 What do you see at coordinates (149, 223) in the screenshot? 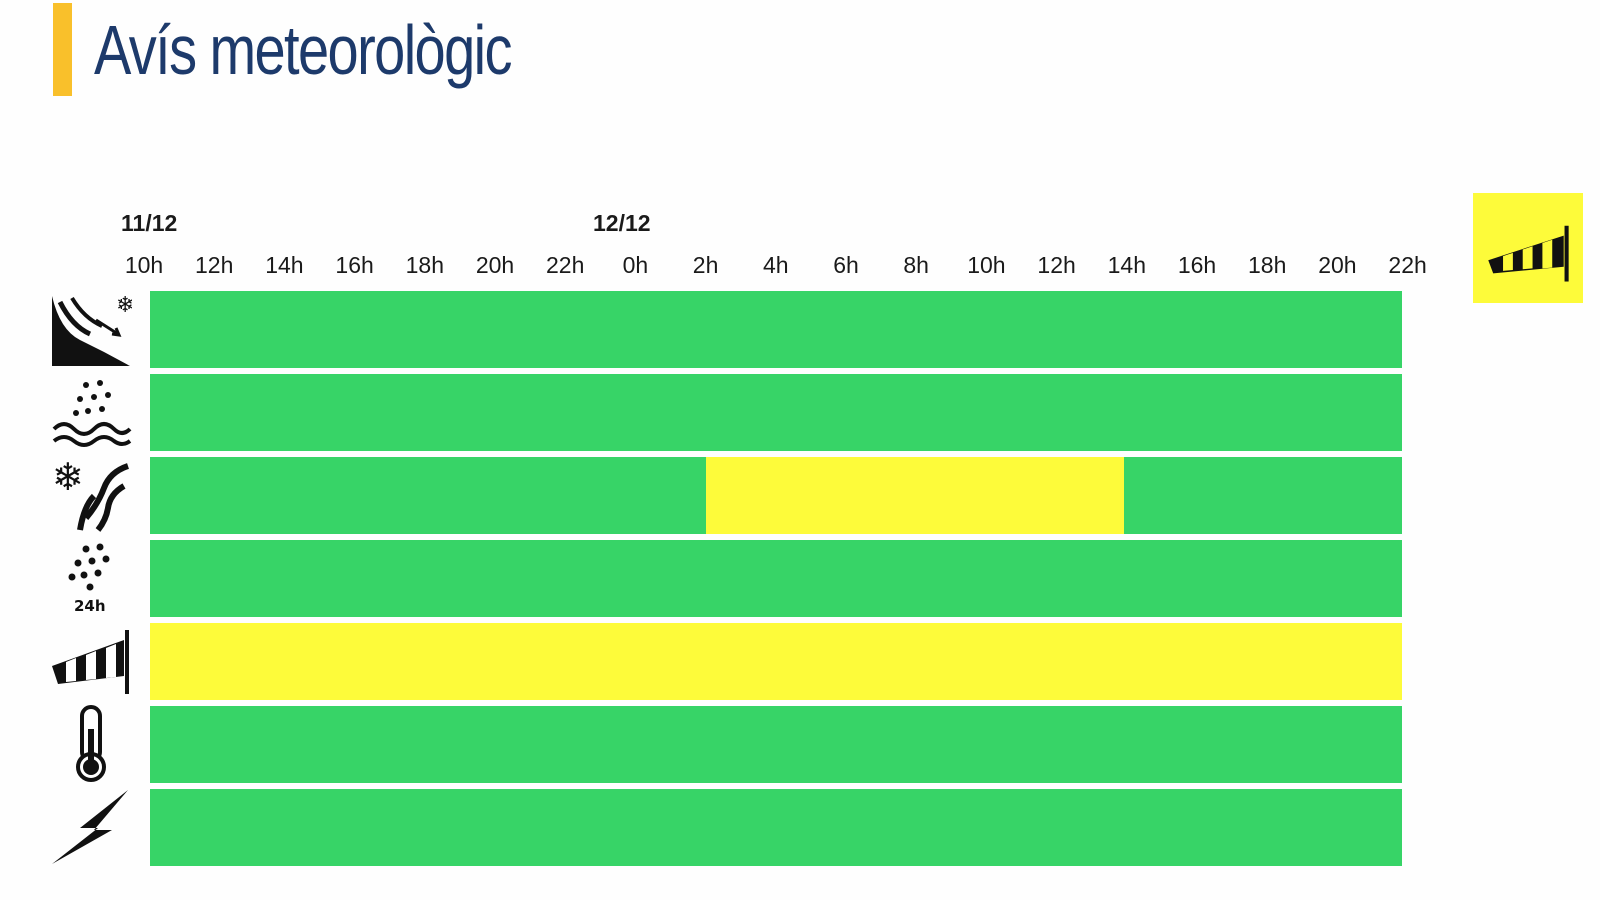
I see `date-label: 11/12` at bounding box center [149, 223].